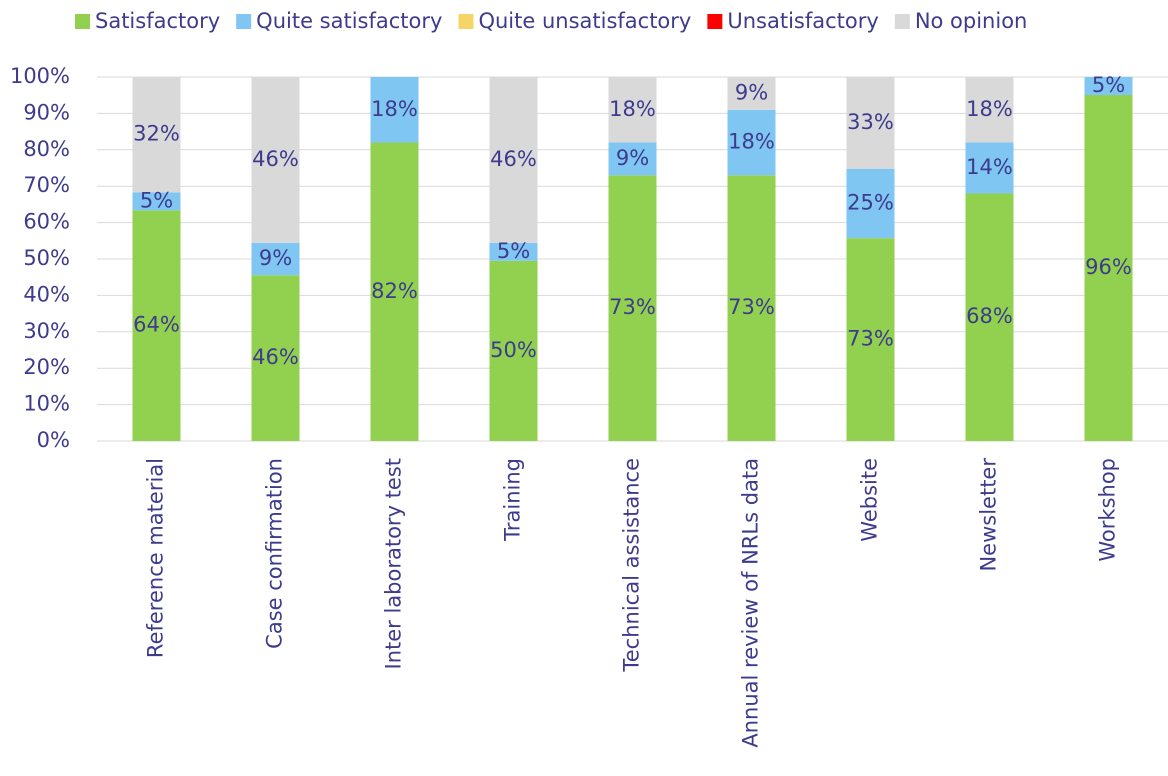 This screenshot has height=776, width=1168. I want to click on y-tick-label: 100%, so click(40, 76).